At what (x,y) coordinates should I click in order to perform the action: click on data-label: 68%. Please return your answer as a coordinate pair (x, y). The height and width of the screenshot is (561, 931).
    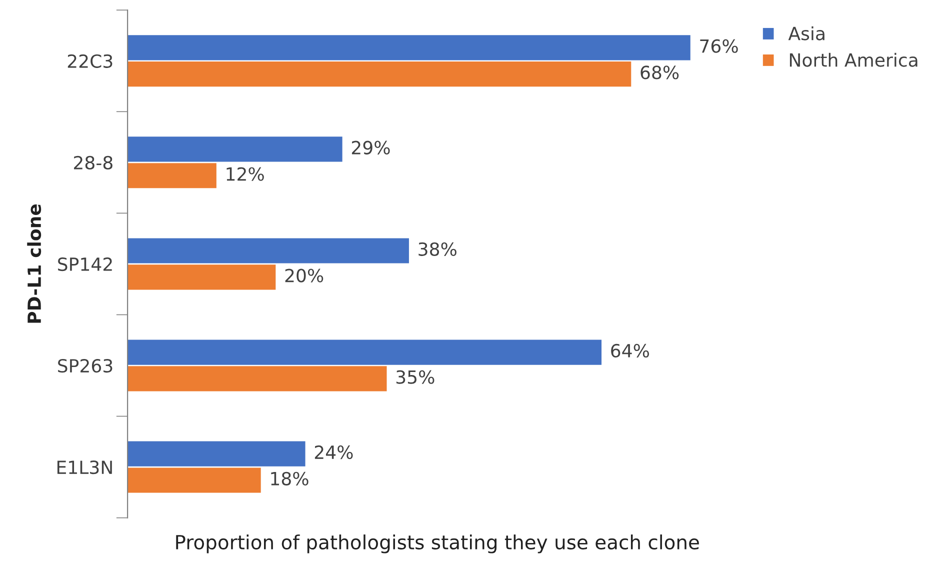
    Looking at the image, I should click on (659, 73).